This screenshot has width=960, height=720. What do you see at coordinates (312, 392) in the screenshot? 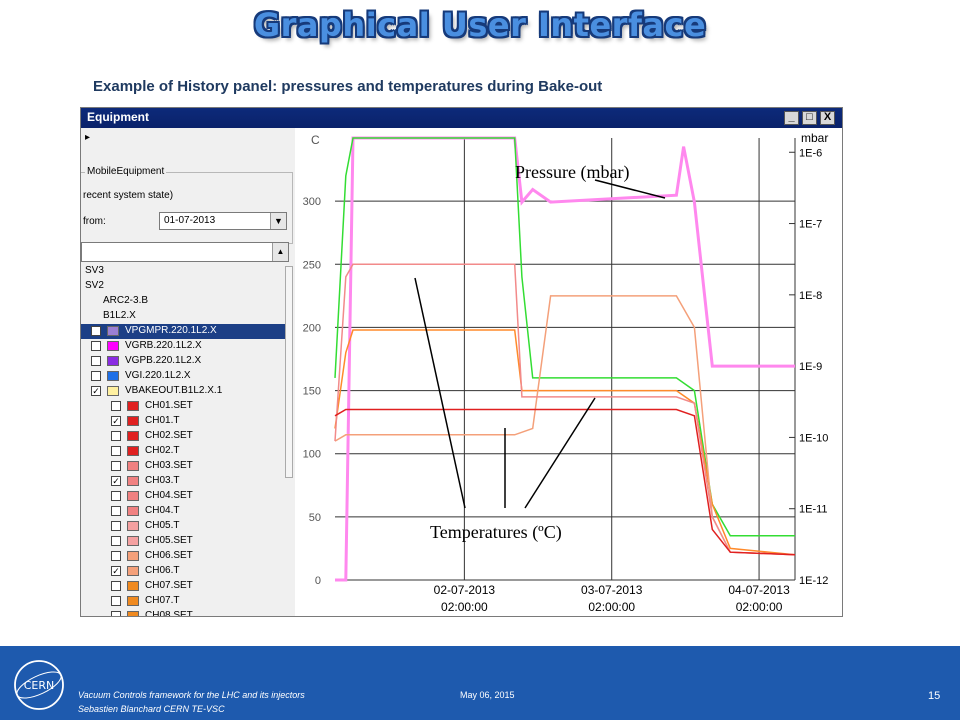
I see `left-tick-label: 150` at bounding box center [312, 392].